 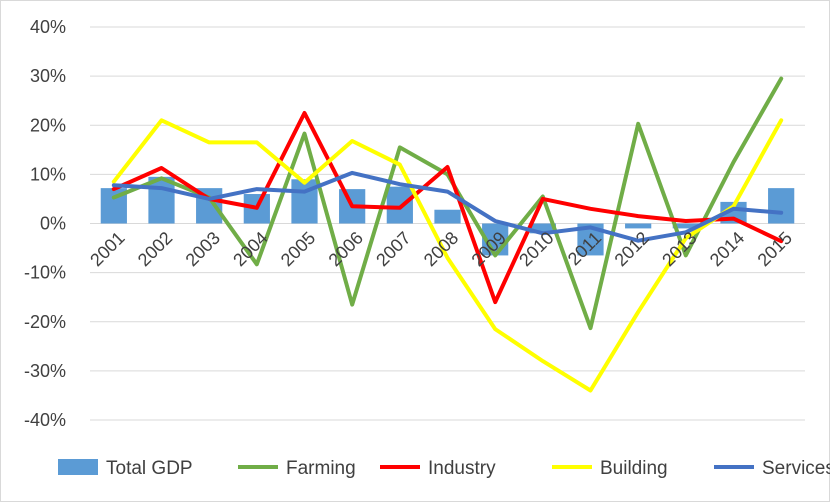 What do you see at coordinates (462, 468) in the screenshot?
I see `legend-label: Industry` at bounding box center [462, 468].